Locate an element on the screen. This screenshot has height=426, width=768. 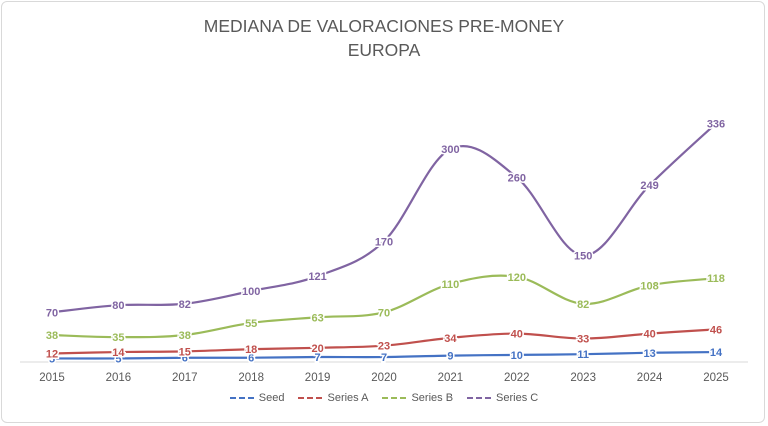
data-label-series-b-2021: 110 is located at coordinates (451, 285).